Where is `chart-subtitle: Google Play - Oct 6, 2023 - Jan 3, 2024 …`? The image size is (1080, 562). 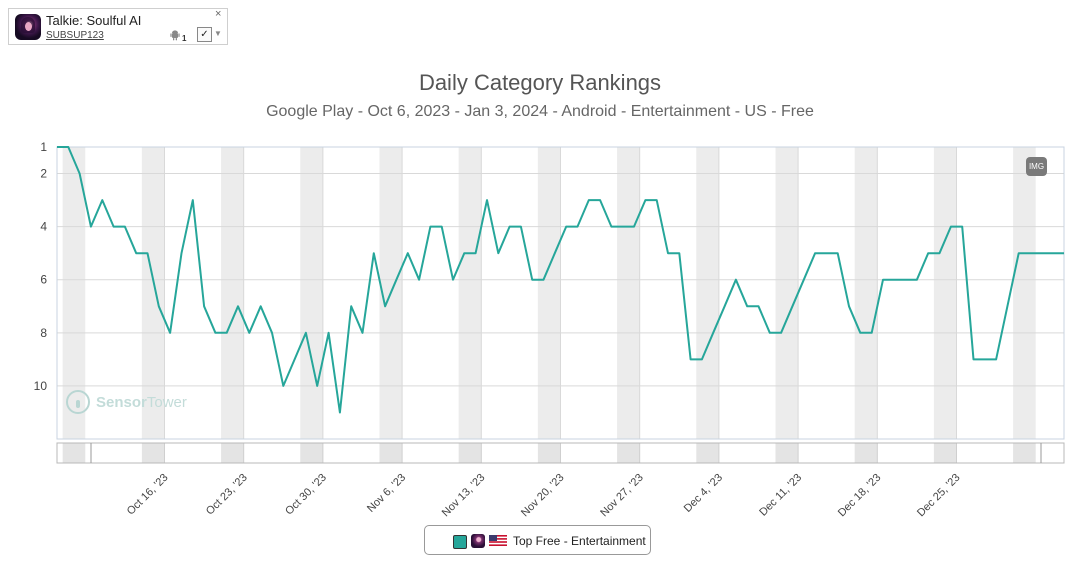 chart-subtitle: Google Play - Oct 6, 2023 - Jan 3, 2024 … is located at coordinates (540, 111).